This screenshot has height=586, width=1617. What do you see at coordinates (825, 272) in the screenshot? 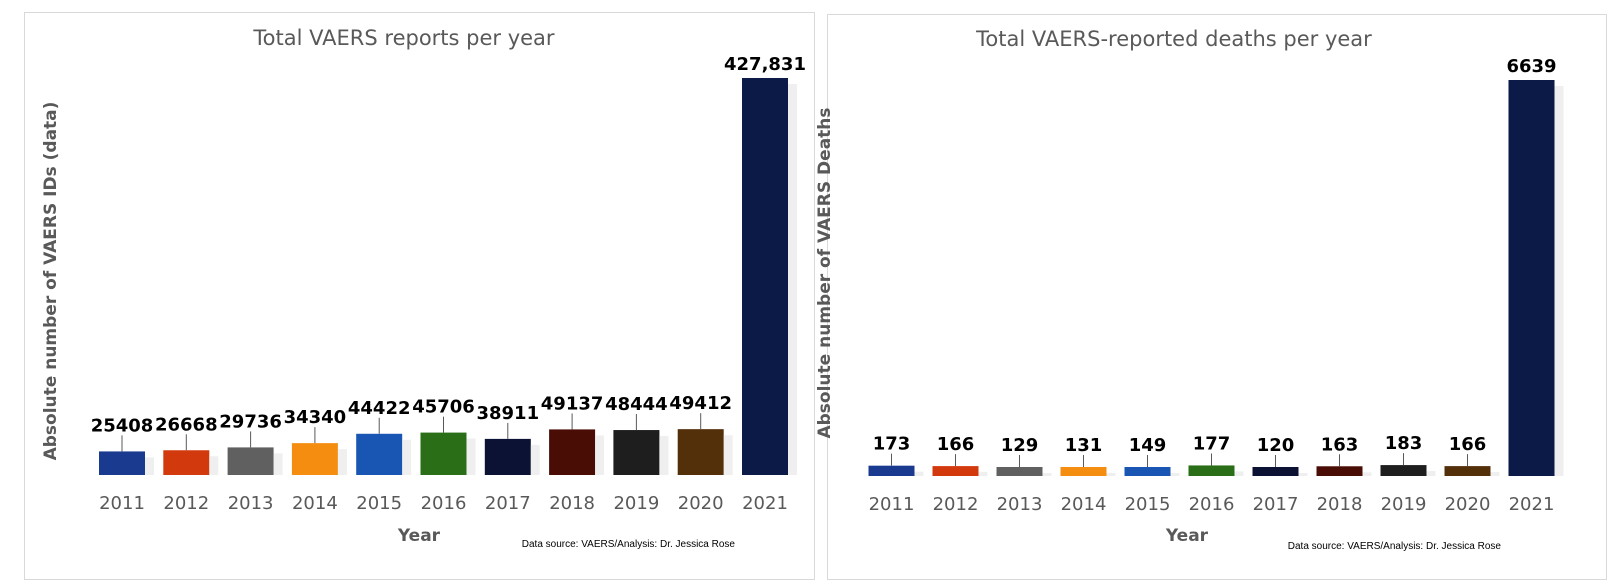
I see `y-axis-label: Absolute number of VAERS Deaths` at bounding box center [825, 272].